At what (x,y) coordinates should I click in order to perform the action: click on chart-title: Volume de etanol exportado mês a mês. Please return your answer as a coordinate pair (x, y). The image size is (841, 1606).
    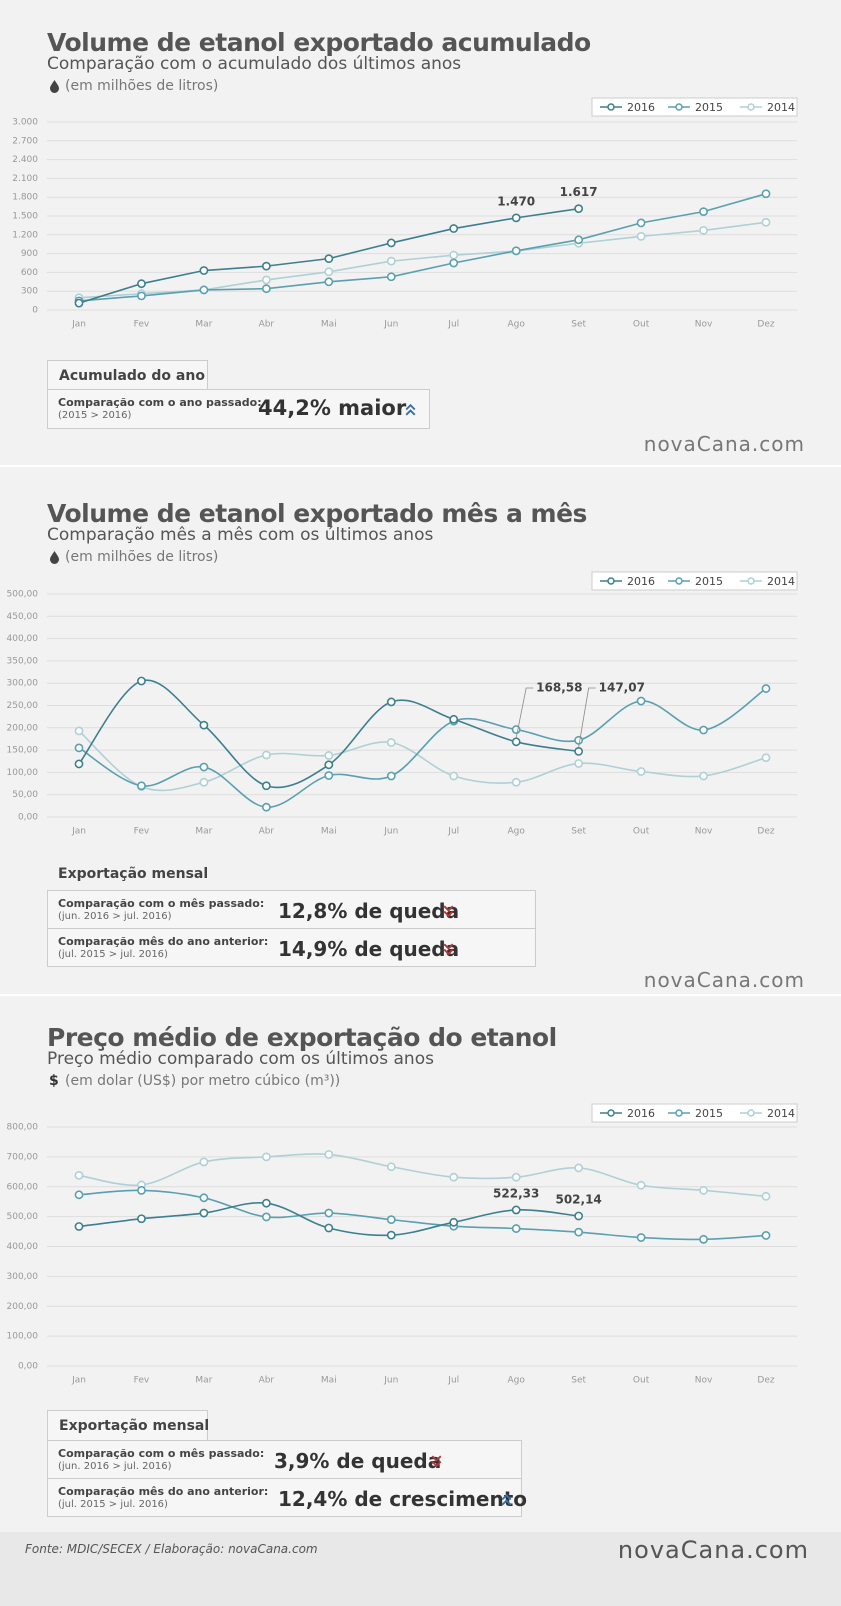
    Looking at the image, I should click on (317, 513).